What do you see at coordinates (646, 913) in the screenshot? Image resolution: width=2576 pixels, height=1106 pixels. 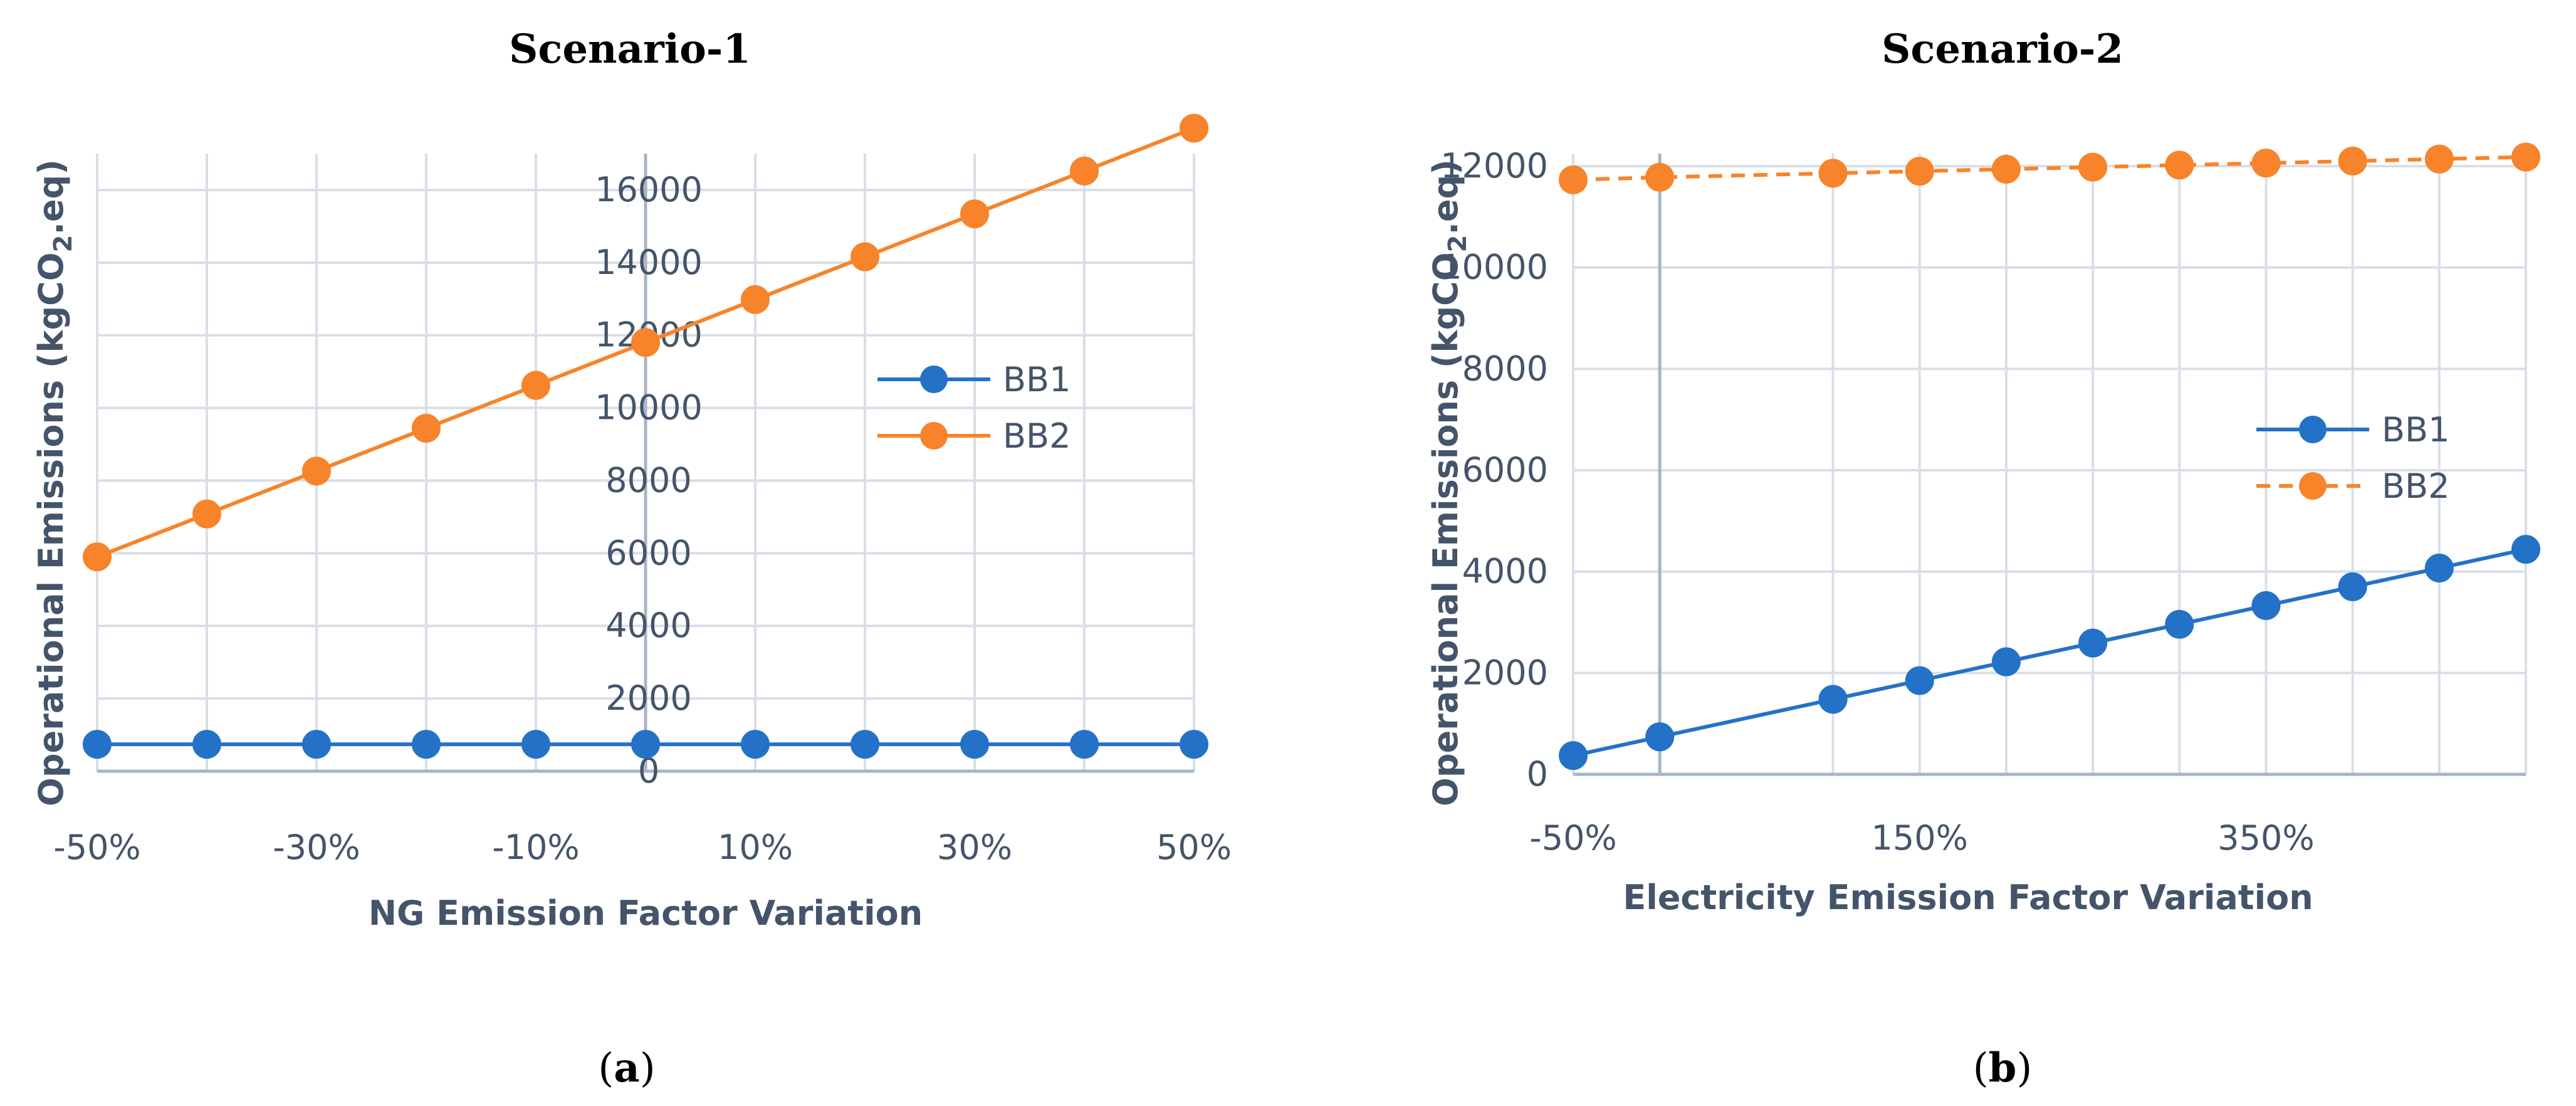 I see `x-axis-label: NG Emission Factor Variation` at bounding box center [646, 913].